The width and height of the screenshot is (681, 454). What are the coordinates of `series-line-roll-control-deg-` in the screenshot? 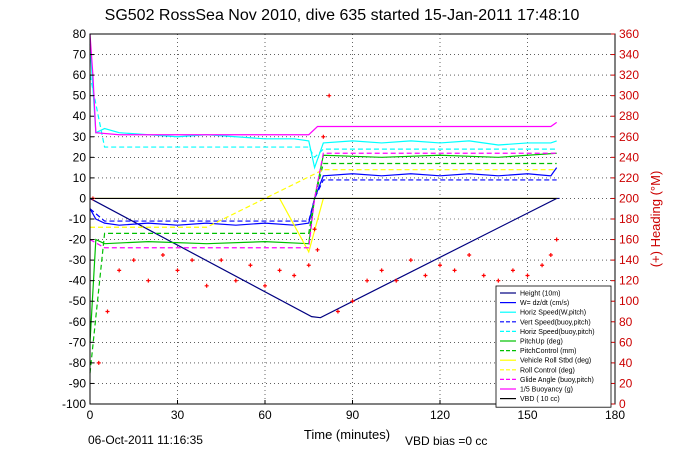 It's located at (323, 198).